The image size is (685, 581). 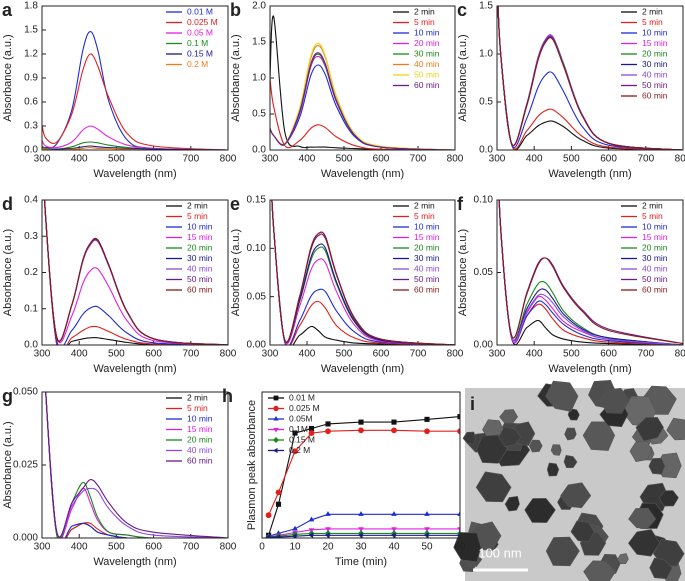 What do you see at coordinates (190, 159) in the screenshot?
I see `x-tick-label: 700` at bounding box center [190, 159].